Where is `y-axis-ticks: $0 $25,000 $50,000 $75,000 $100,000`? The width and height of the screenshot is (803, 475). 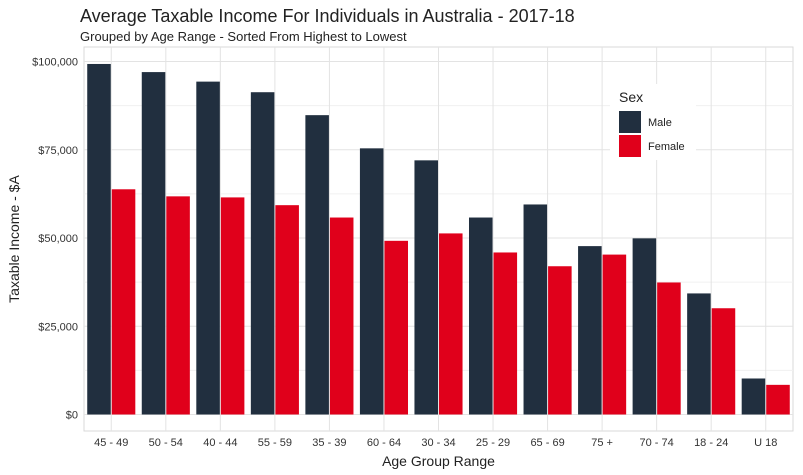 y-axis-ticks: $0 $25,000 $50,000 $75,000 $100,000 is located at coordinates (55, 239).